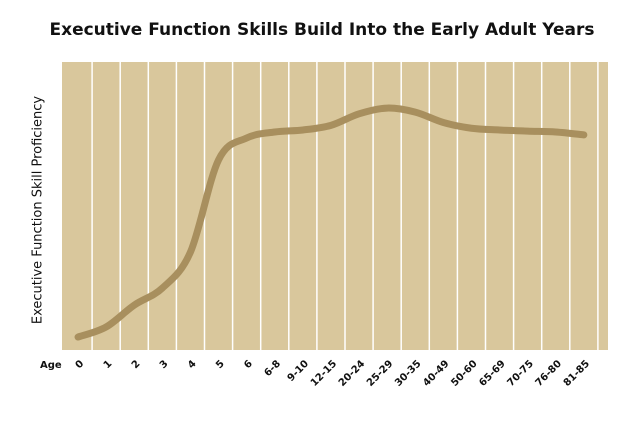 The height and width of the screenshot is (423, 640). Describe the element at coordinates (549, 373) in the screenshot. I see `x-tick-label: 76-80` at that location.